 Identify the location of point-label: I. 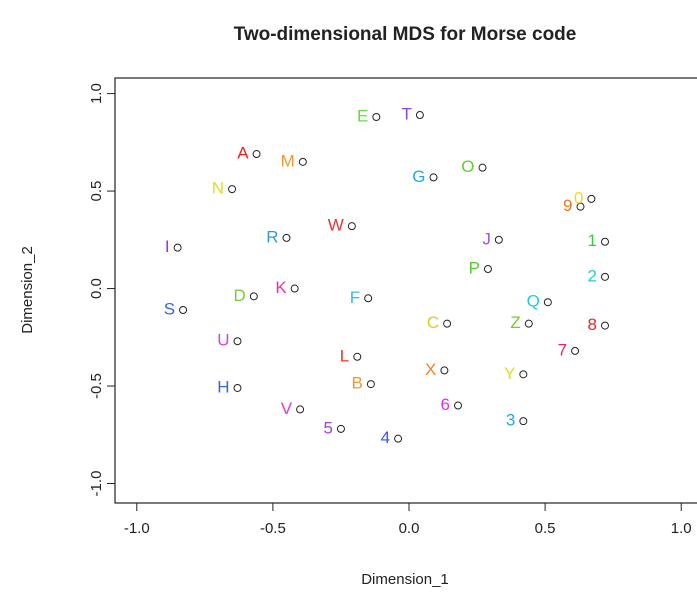
(167, 246).